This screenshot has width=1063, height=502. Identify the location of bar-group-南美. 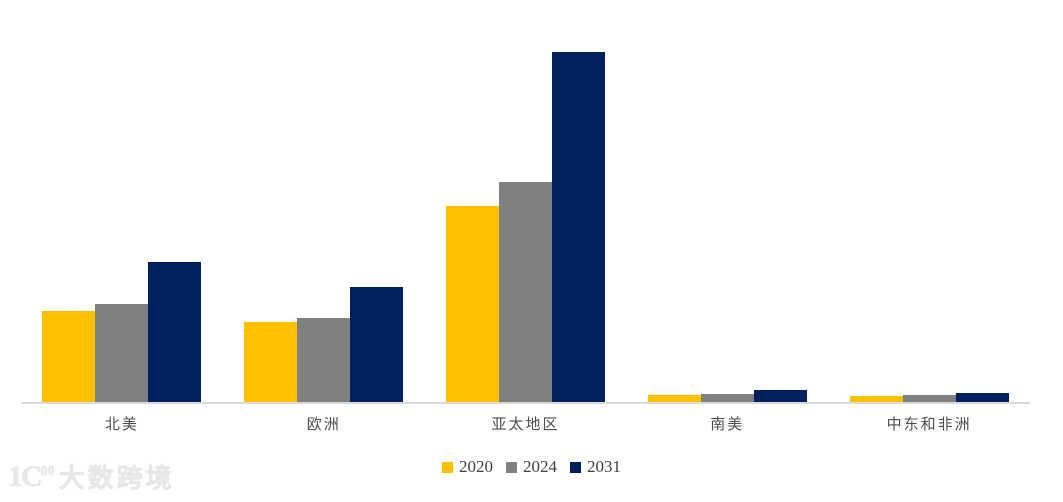
(727, 395).